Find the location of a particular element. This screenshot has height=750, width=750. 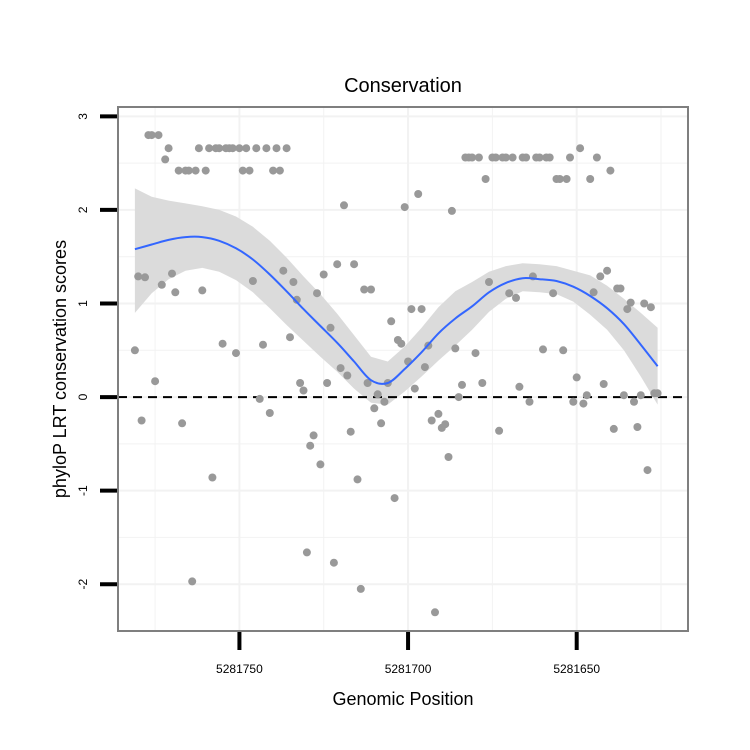

y-axis-ticks: -2 -1 0 1 2 3 is located at coordinates (96, 351).